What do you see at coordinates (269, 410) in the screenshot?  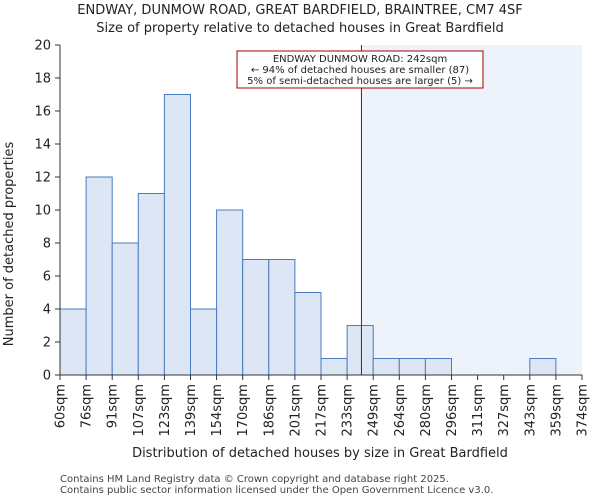 I see `x-tick-label: 186sqm` at bounding box center [269, 410].